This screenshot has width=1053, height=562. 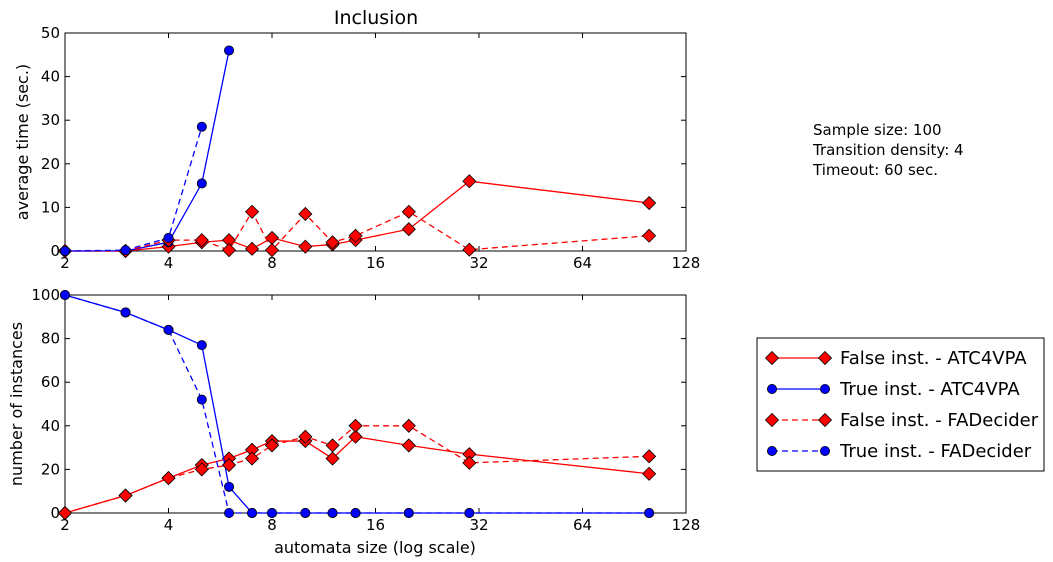 I want to click on legend-label: True inst. - ATC4VPA, so click(x=929, y=389).